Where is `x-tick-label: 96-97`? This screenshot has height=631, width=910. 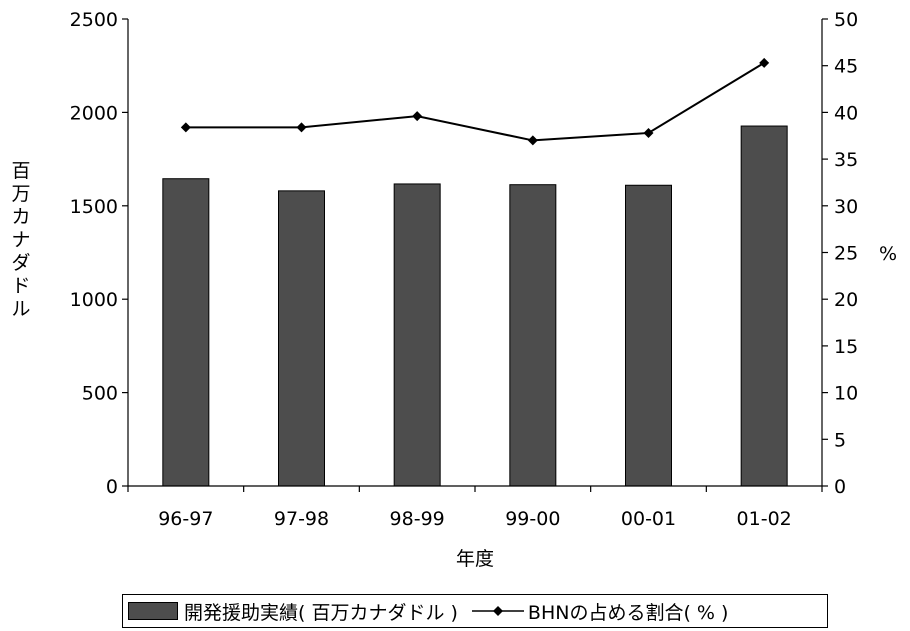
x-tick-label: 96-97 is located at coordinates (185, 519).